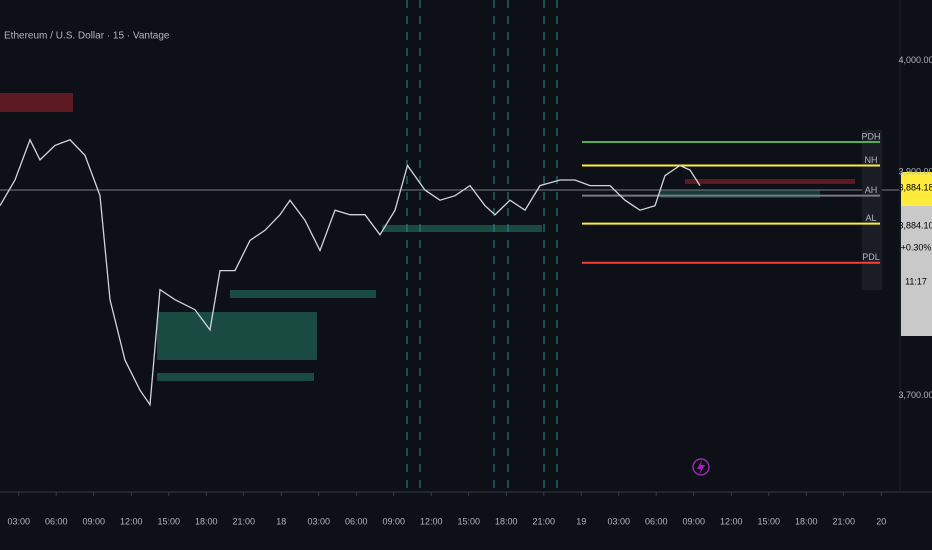 This screenshot has width=932, height=550. What do you see at coordinates (871, 160) in the screenshot?
I see `level-label: NH` at bounding box center [871, 160].